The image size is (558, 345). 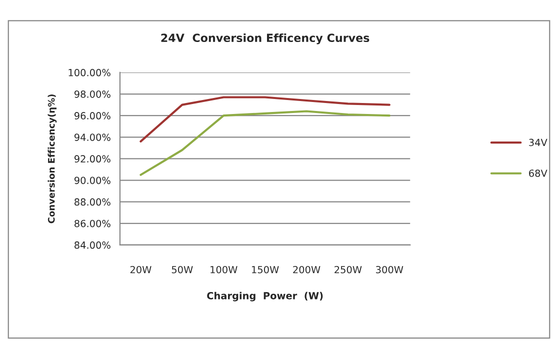 What do you see at coordinates (538, 173) in the screenshot?
I see `legend-label: 68V` at bounding box center [538, 173].